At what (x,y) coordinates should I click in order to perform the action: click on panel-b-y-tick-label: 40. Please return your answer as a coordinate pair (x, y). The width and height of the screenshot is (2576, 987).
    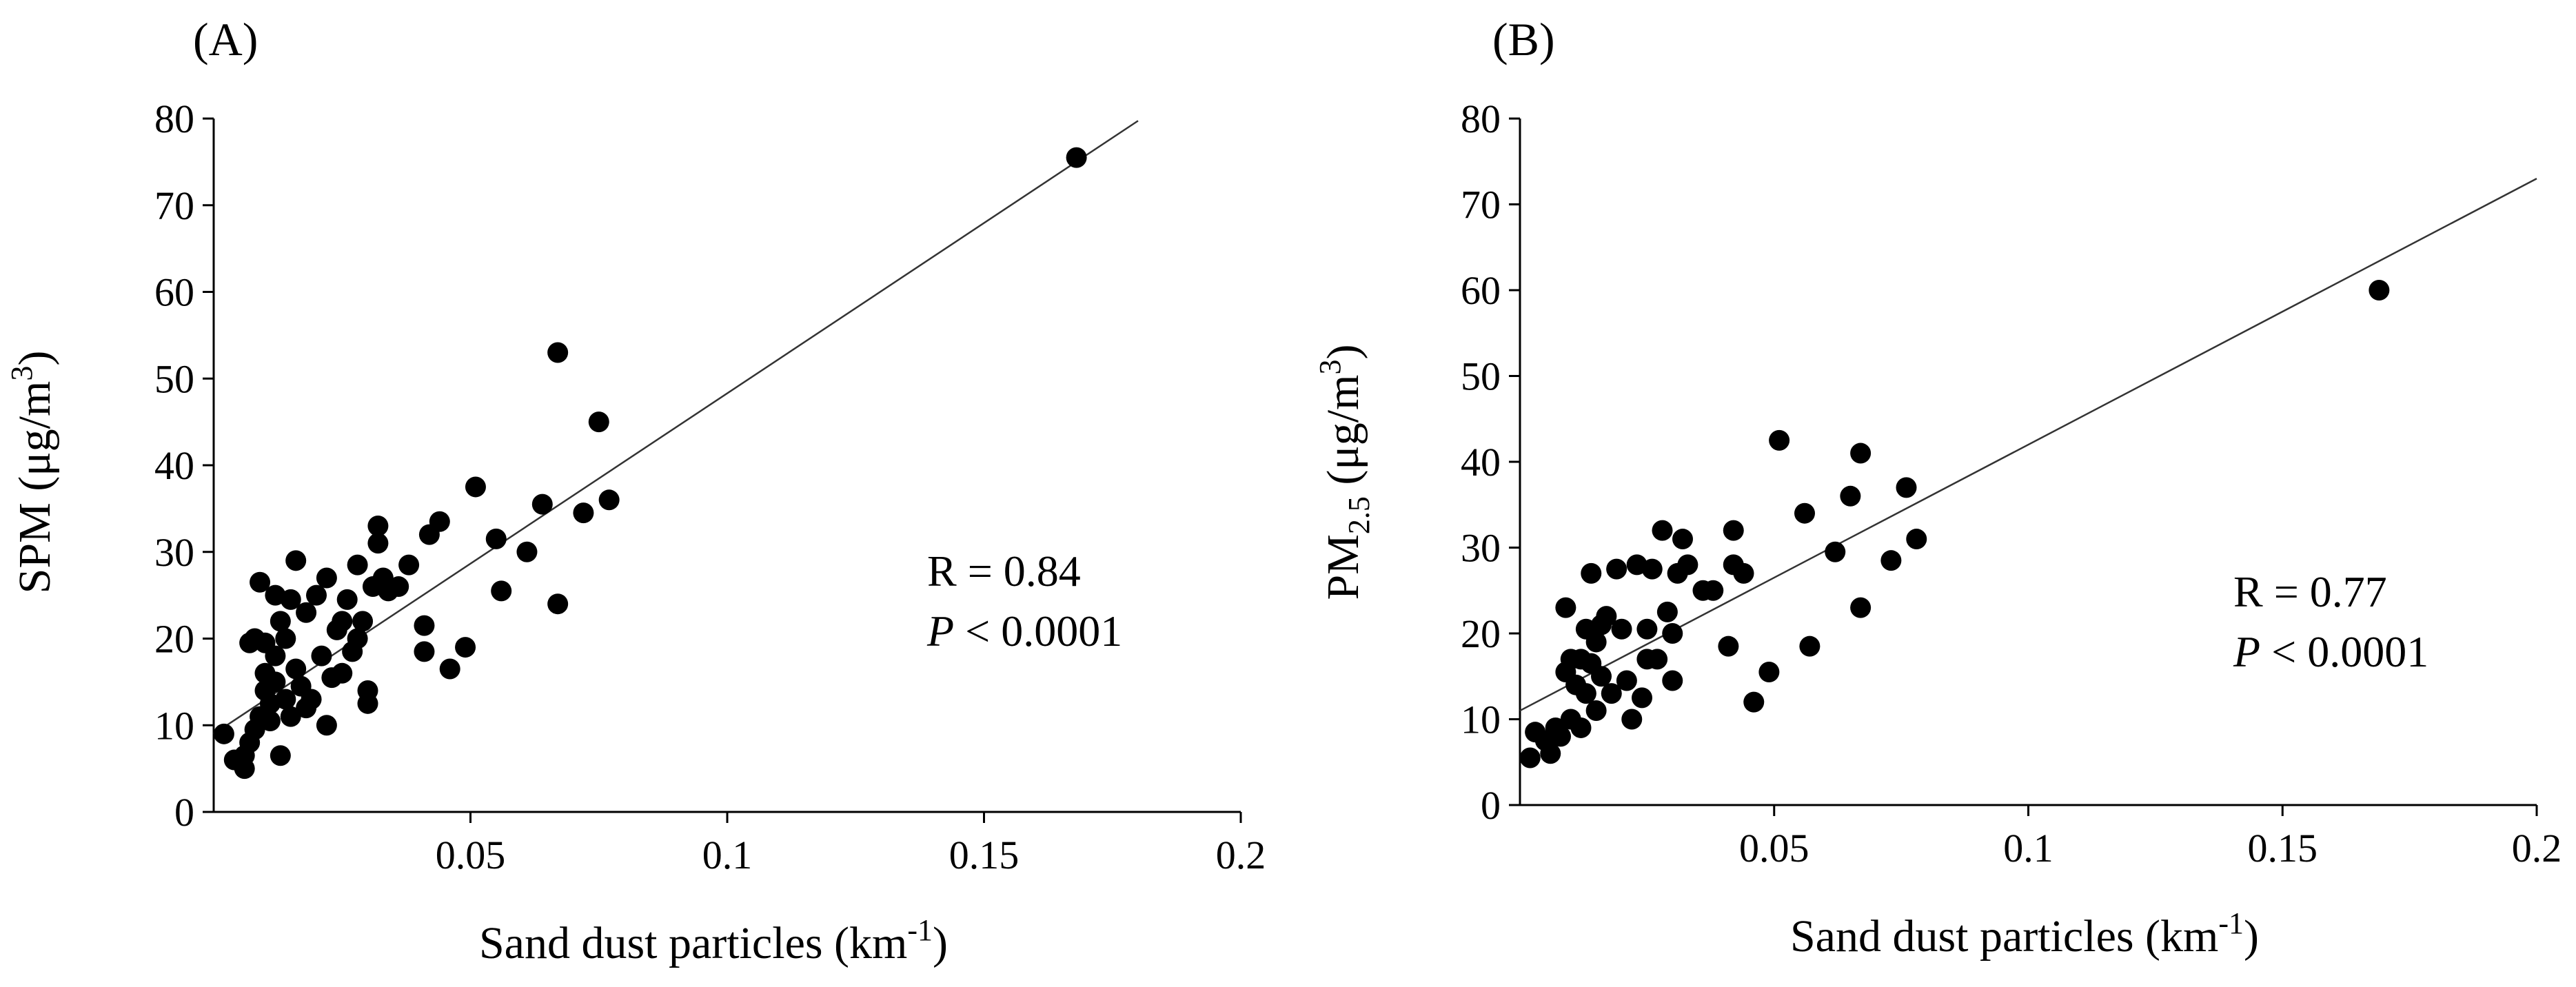
    Looking at the image, I should click on (1481, 462).